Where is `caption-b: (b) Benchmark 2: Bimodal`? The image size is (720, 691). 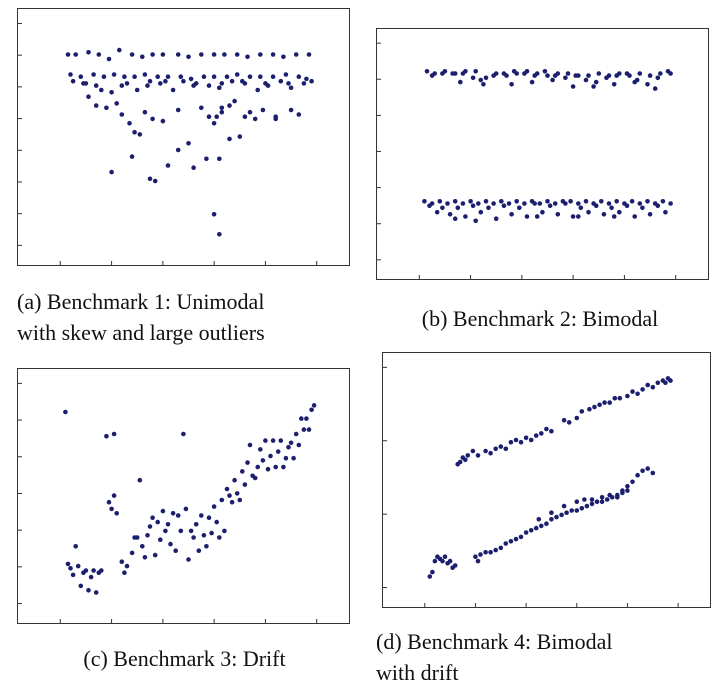 caption-b: (b) Benchmark 2: Bimodal is located at coordinates (540, 318).